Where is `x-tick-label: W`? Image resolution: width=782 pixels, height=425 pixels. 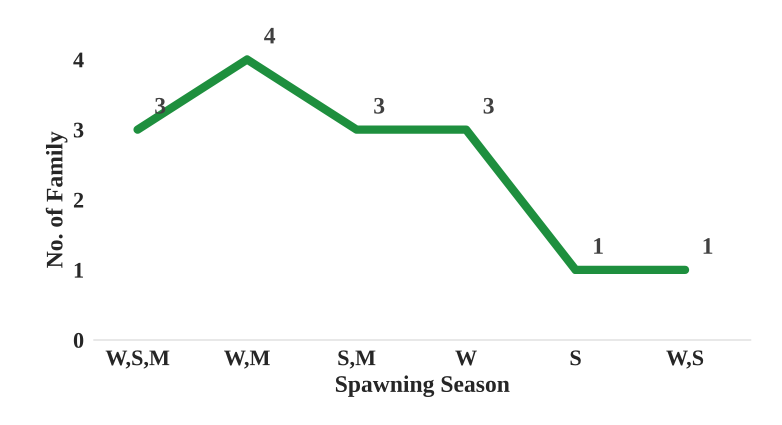
x-tick-label: W is located at coordinates (466, 358).